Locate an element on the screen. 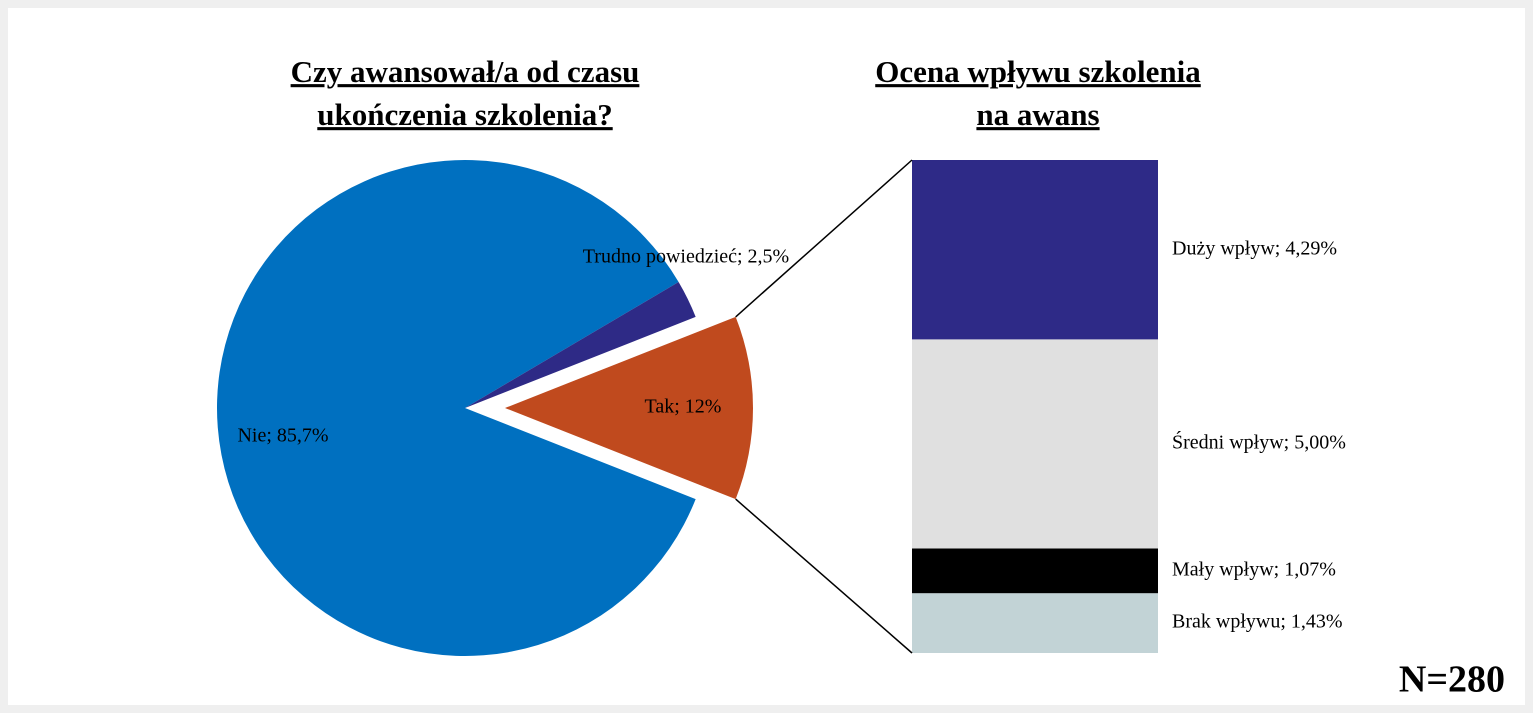  data-label: Brak wpływu; 1,43% is located at coordinates (1257, 622).